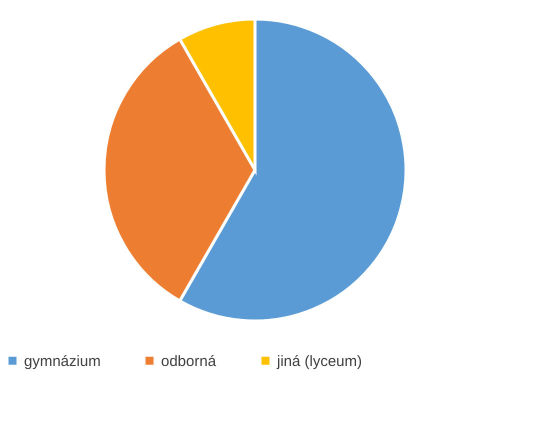 This screenshot has width=535, height=425. What do you see at coordinates (319, 361) in the screenshot?
I see `legend-label: jiná (lyceum)` at bounding box center [319, 361].